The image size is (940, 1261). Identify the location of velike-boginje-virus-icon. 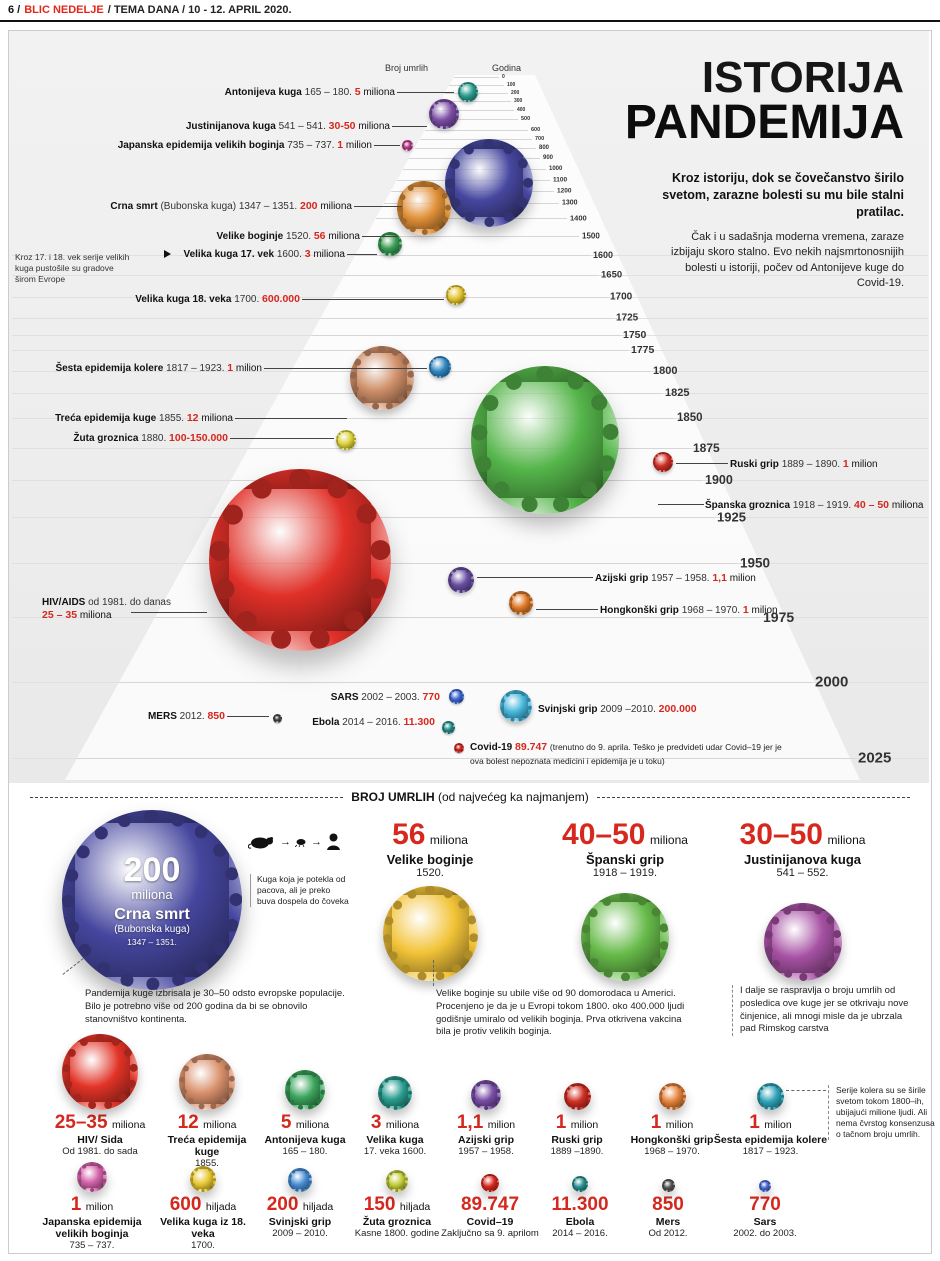
(430, 933).